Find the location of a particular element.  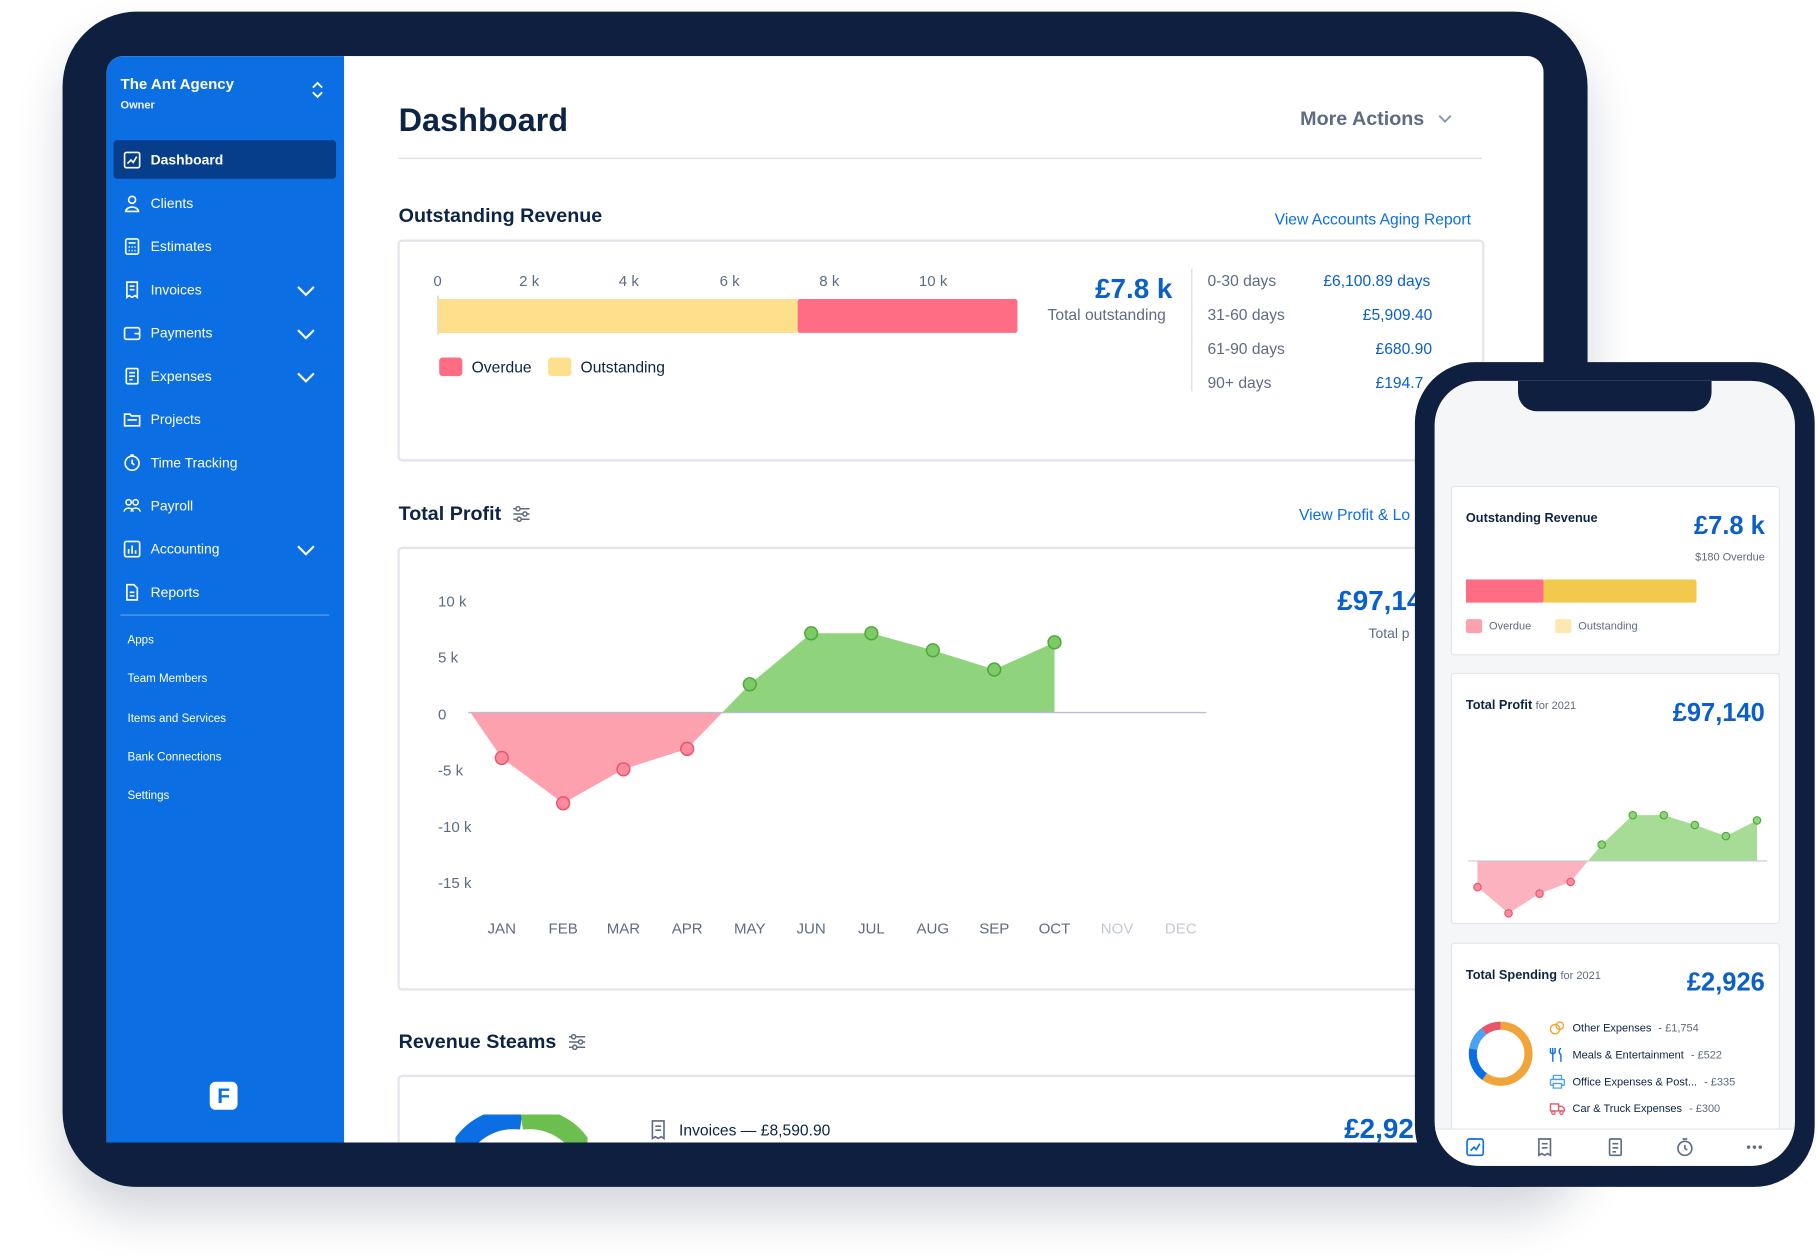

aging-range: 90+ days is located at coordinates (1239, 382).